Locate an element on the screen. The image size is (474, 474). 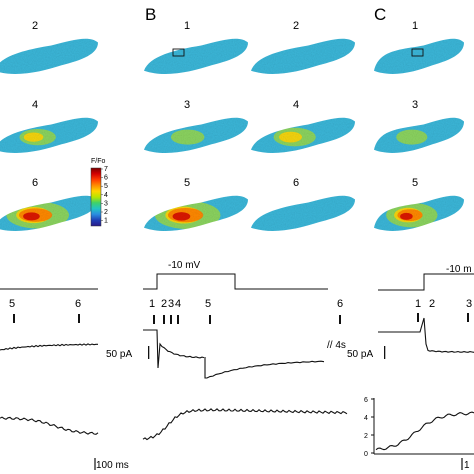
frame-label-b-6: 6 is located at coordinates (296, 183).